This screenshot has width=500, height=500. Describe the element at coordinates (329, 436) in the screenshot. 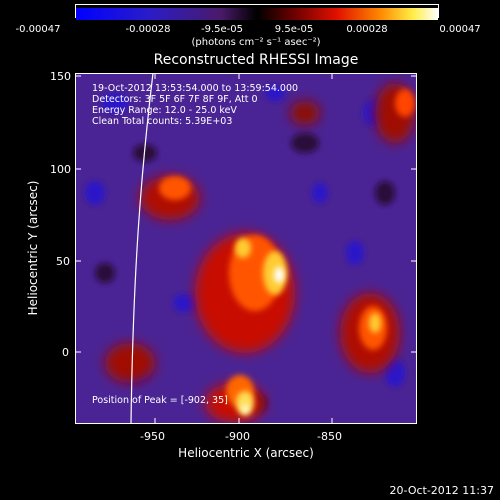

I see `x-tick-label: -850` at that location.